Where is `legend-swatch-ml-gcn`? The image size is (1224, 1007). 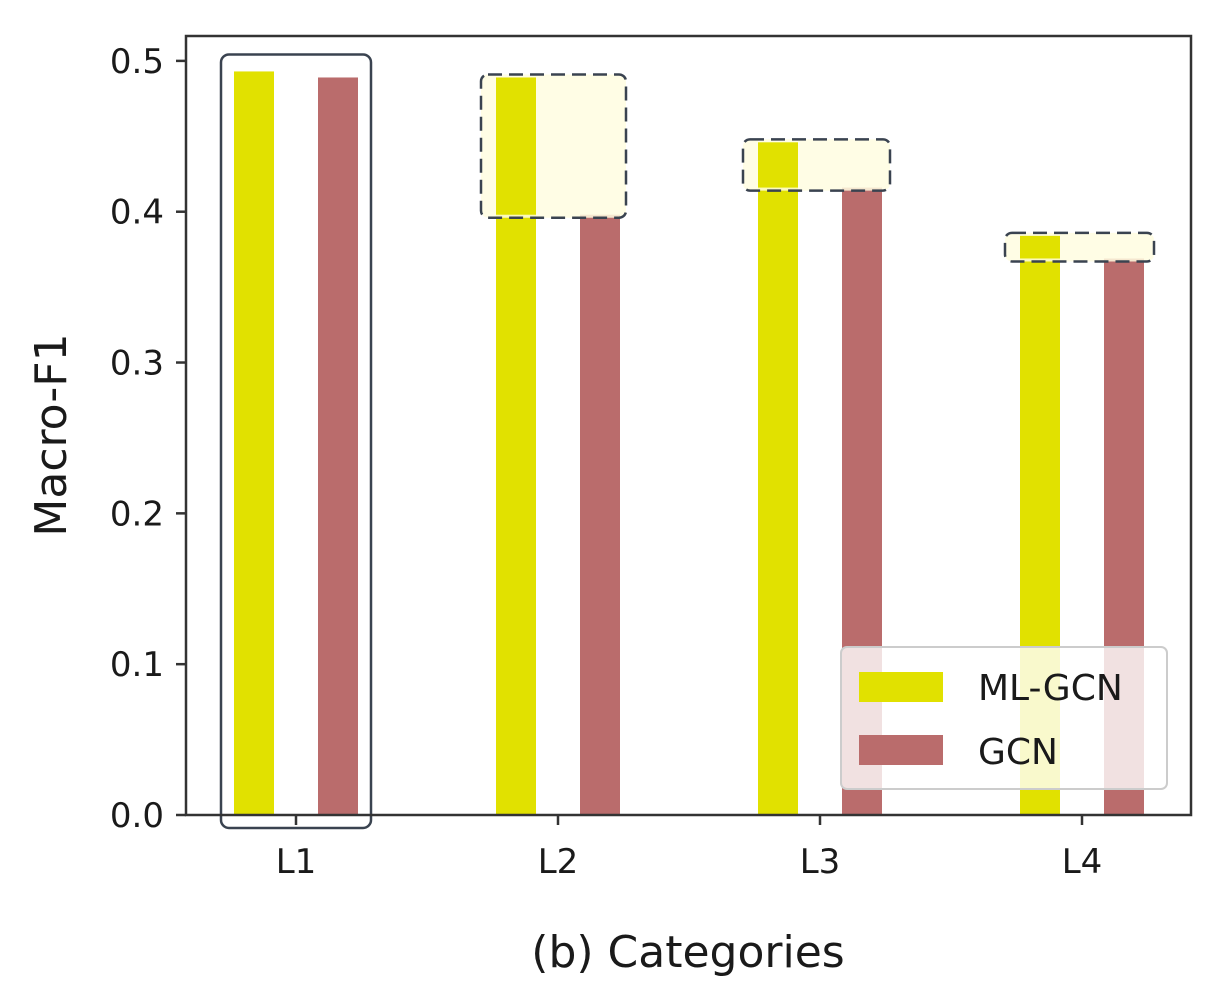
legend-swatch-ml-gcn is located at coordinates (901, 687).